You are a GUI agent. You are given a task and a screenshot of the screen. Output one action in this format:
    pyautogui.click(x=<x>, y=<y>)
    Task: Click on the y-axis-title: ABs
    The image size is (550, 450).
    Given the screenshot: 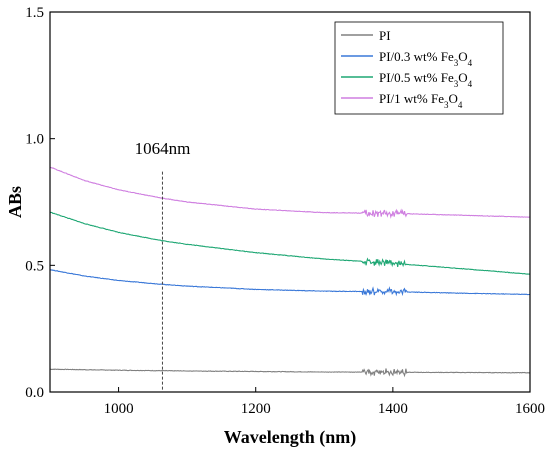 What is the action you would take?
    pyautogui.click(x=15, y=202)
    